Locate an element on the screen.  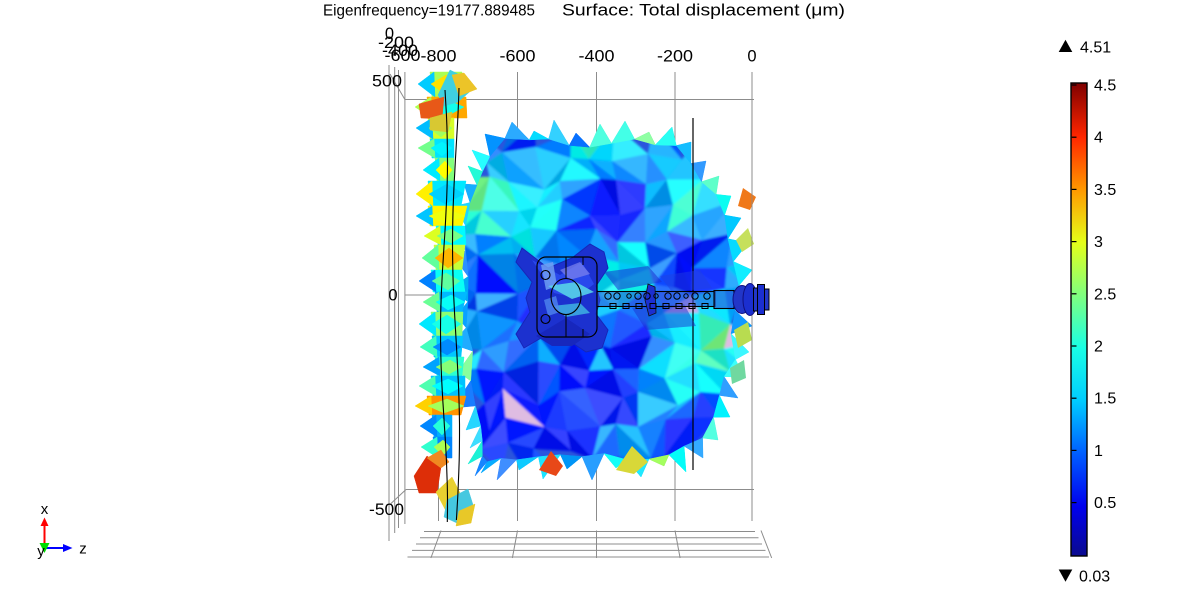
svg-text: 3 is located at coordinates (1098, 242).